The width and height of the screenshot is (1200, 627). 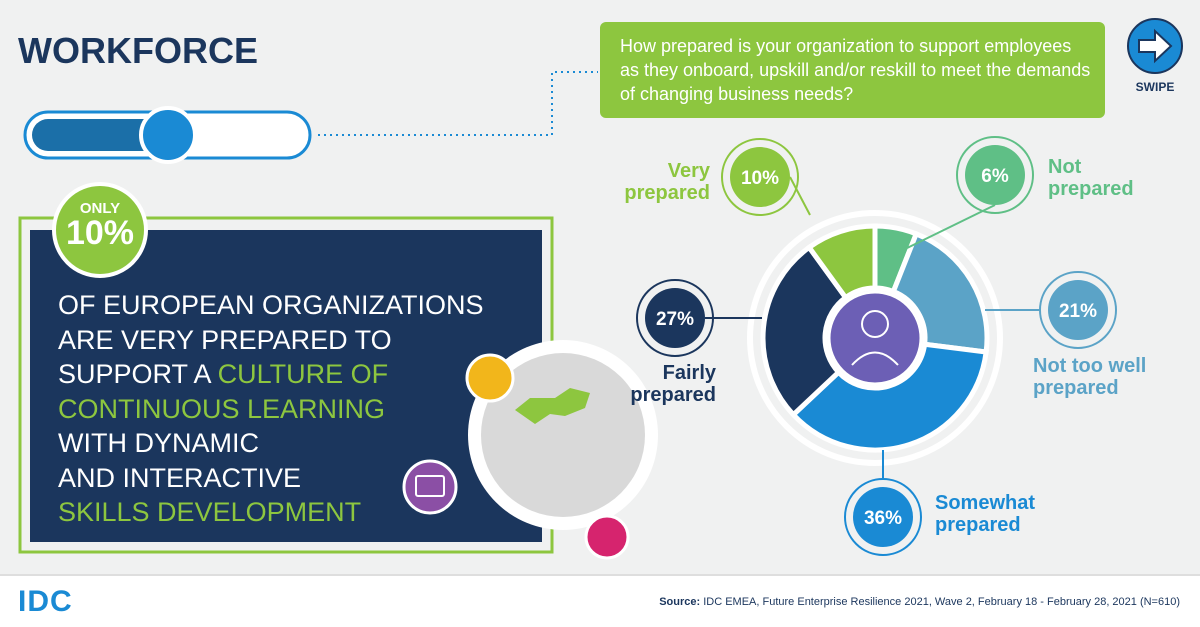 What do you see at coordinates (158, 443) in the screenshot?
I see `statement-text: WITH DYNAMIC` at bounding box center [158, 443].